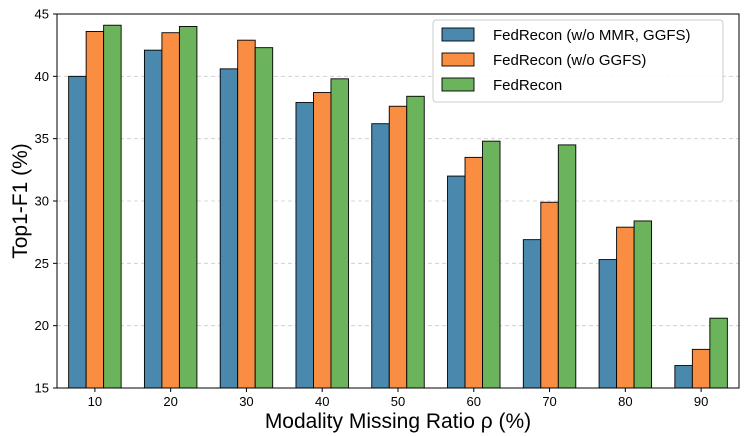 This screenshot has height=436, width=747. What do you see at coordinates (42, 76) in the screenshot?
I see `y-tick-label: 40` at bounding box center [42, 76].